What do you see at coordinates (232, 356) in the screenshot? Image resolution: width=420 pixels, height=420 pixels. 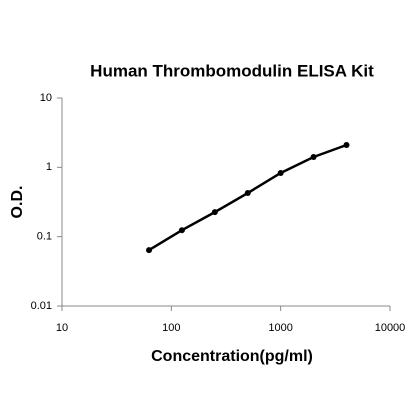 I see `x-axis-label: Concentration(pg/ml)` at bounding box center [232, 356].